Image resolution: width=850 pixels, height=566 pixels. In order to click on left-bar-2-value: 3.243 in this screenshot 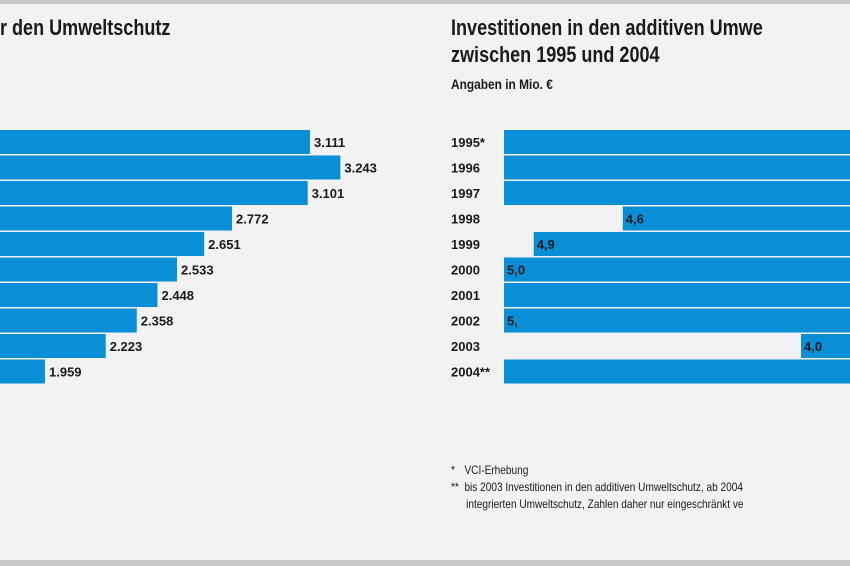, I will do `click(360, 168)`.